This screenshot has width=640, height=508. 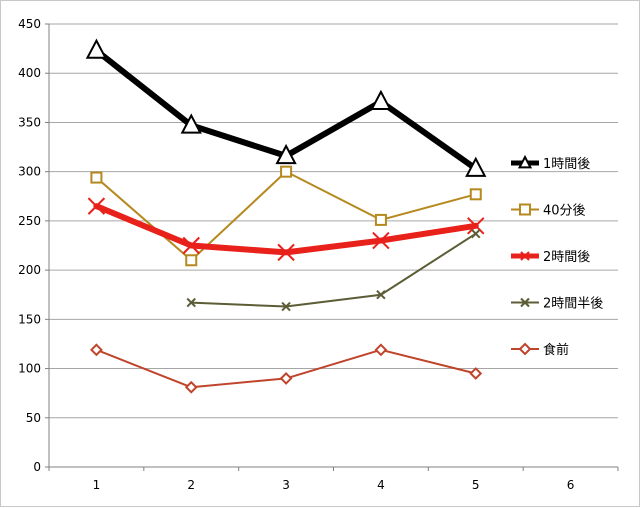 What do you see at coordinates (29, 221) in the screenshot?
I see `y-tick-label: 250` at bounding box center [29, 221].